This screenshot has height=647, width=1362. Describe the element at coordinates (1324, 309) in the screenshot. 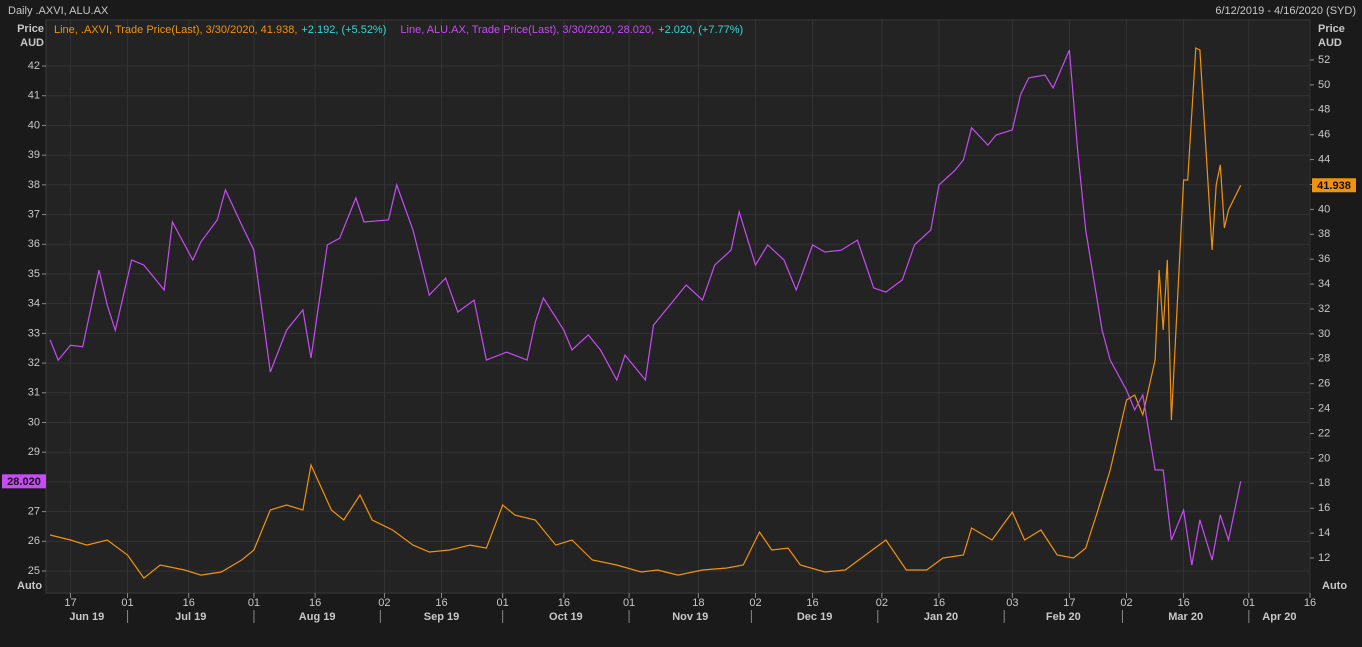

I see `y2-tick-label: 32` at that location.